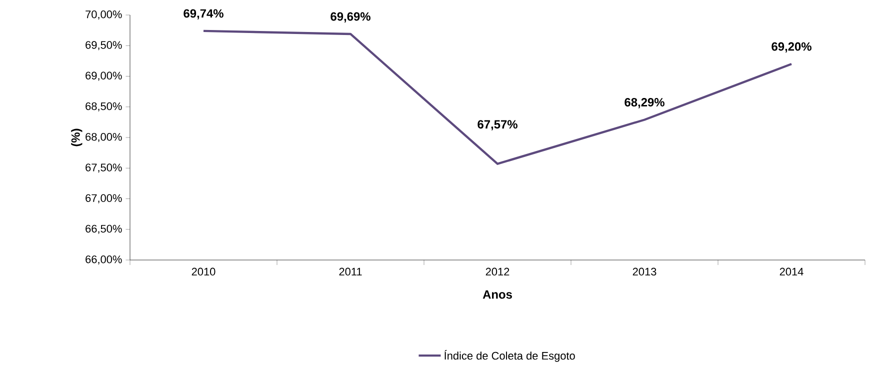  Describe the element at coordinates (497, 294) in the screenshot. I see `x-axis-title: Anos` at that location.